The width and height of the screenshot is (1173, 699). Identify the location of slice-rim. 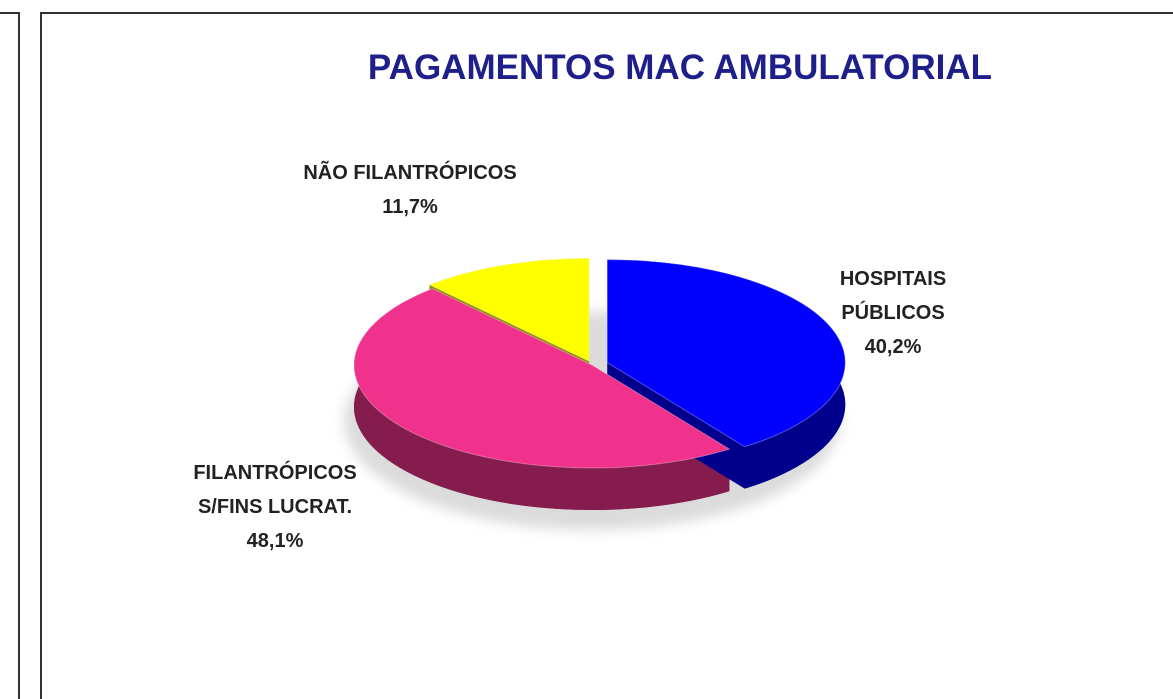
(541, 399).